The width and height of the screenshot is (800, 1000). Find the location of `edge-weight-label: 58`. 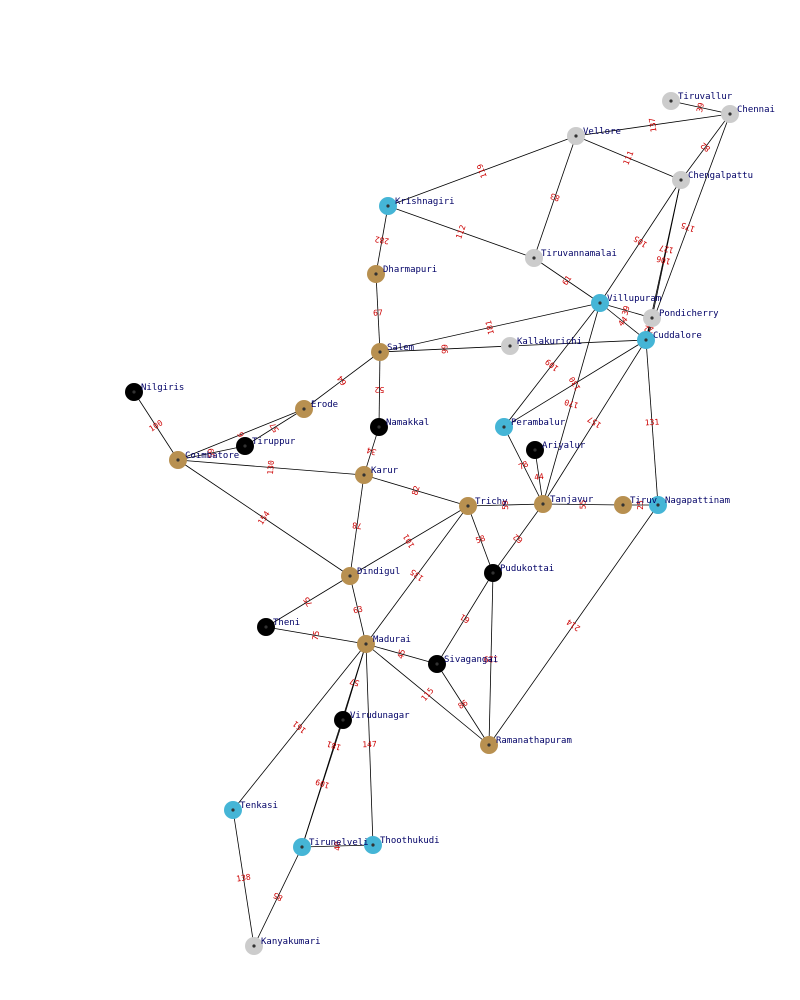

edge-weight-label: 58 is located at coordinates (480, 540).